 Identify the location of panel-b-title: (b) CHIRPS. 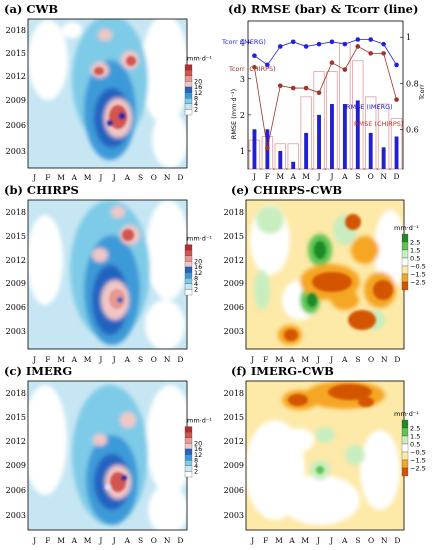
(41, 190).